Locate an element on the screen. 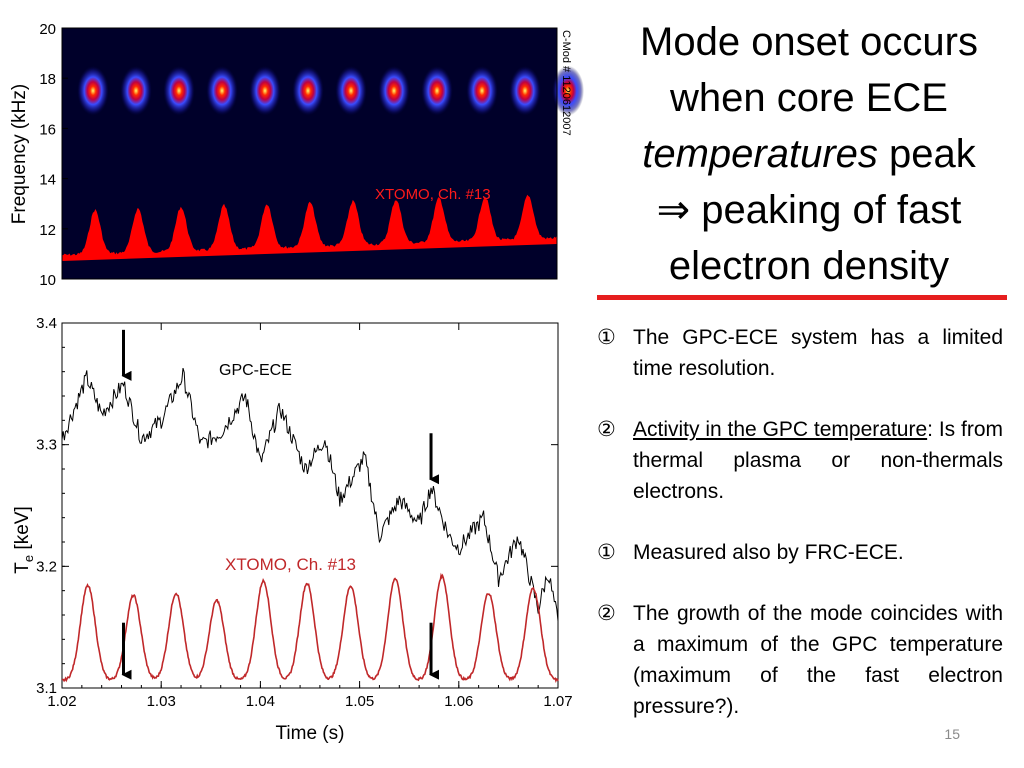  spectrogram-y-tick-label: 20 is located at coordinates (47, 29).